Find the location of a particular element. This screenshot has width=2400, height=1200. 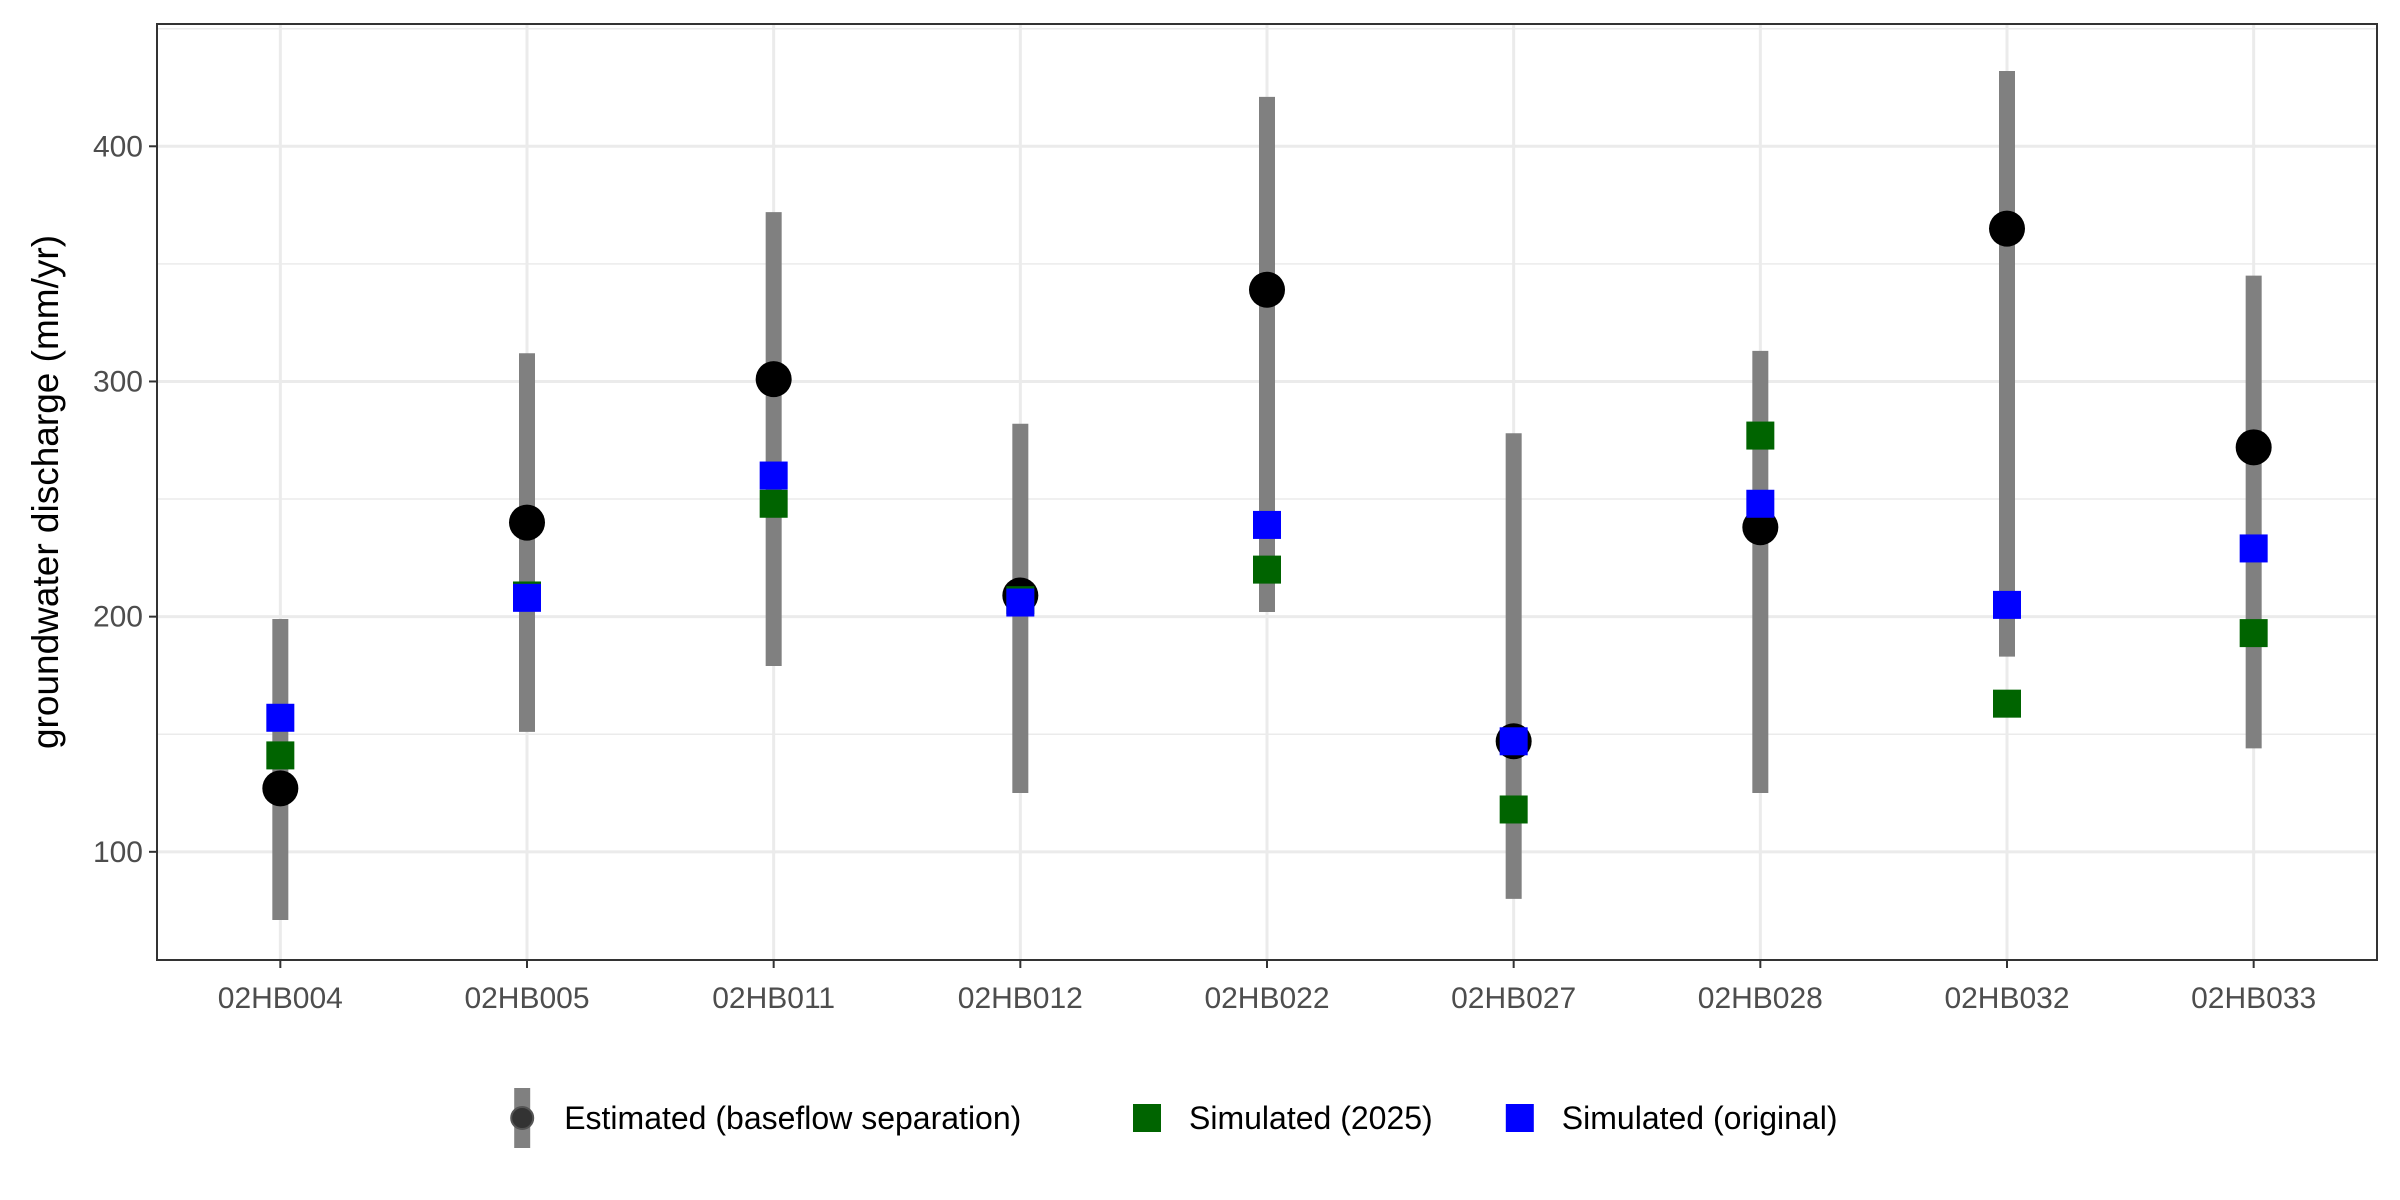

x-tick-label: 02HB022 is located at coordinates (1266, 998).